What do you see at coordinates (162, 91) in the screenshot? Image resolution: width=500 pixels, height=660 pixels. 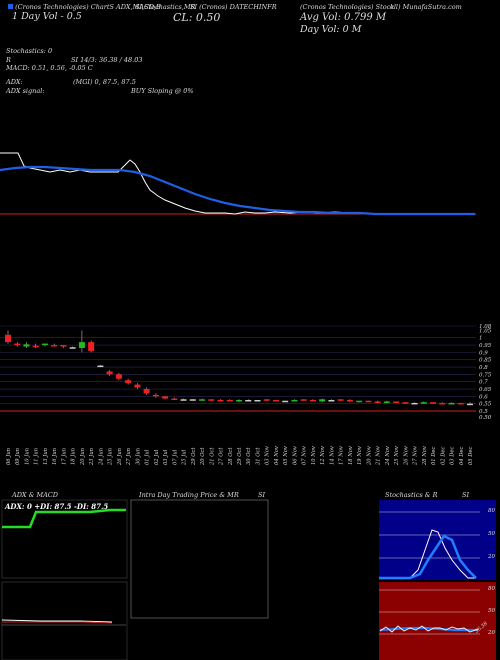 I see `buy-signal: BUY Sloping @ 0%` at bounding box center [162, 91].